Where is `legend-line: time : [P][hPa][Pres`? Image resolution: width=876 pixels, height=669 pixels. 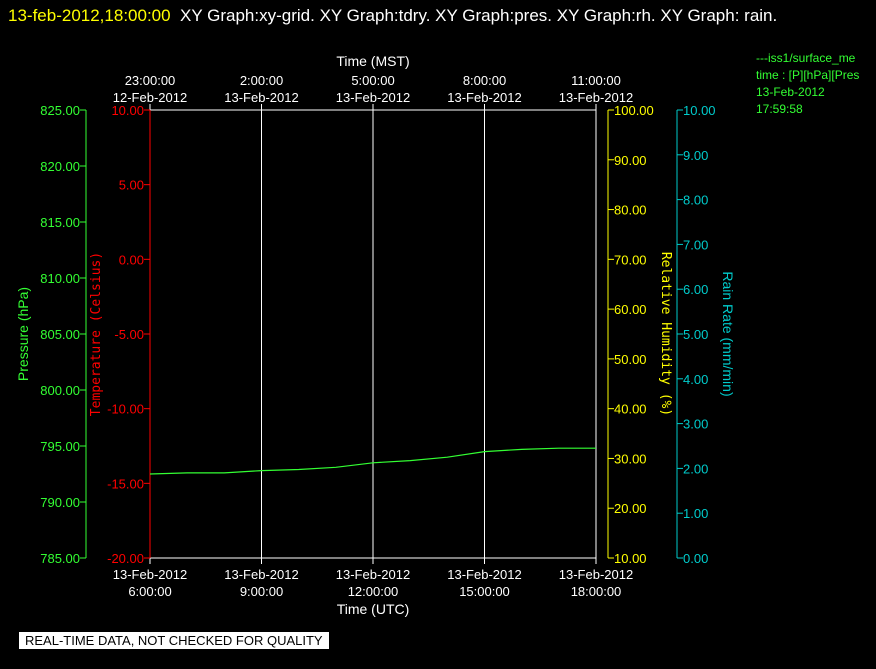
legend-line: time : [P][hPa][Pres is located at coordinates (808, 75).